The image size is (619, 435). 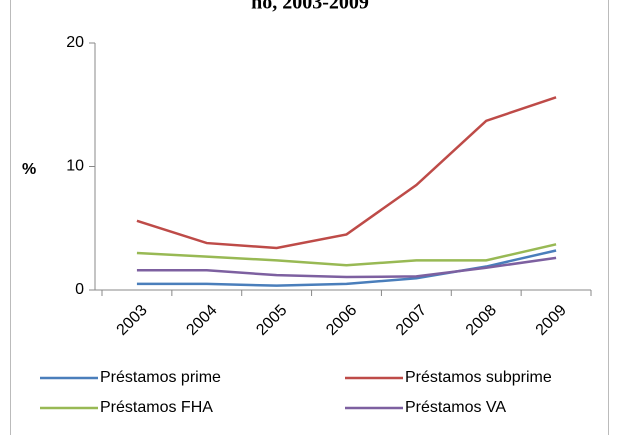 I want to click on x-tick-label: 2009, so click(x=551, y=320).